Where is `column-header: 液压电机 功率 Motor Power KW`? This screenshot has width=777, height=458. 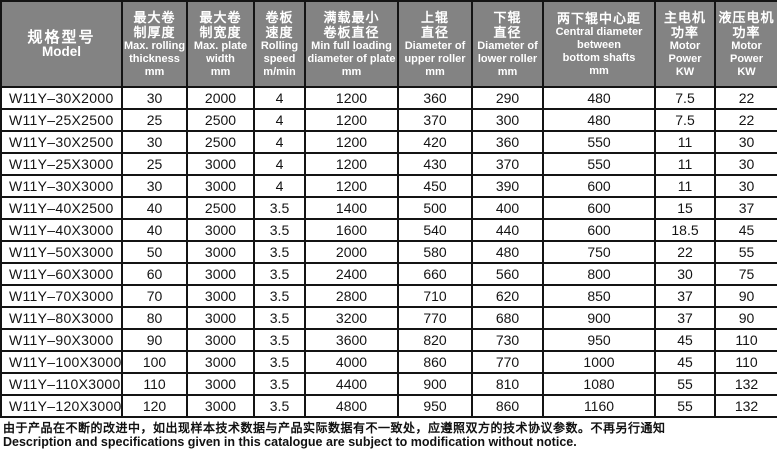 column-header: 液压电机 功率 Motor Power KW is located at coordinates (745, 44).